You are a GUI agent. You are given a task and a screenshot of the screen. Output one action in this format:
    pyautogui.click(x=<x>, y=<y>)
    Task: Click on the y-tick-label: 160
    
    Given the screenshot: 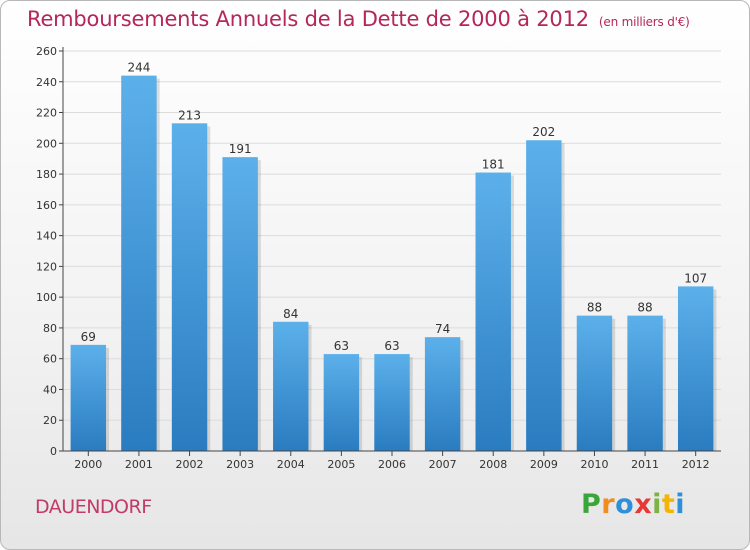 What is the action you would take?
    pyautogui.click(x=46, y=205)
    